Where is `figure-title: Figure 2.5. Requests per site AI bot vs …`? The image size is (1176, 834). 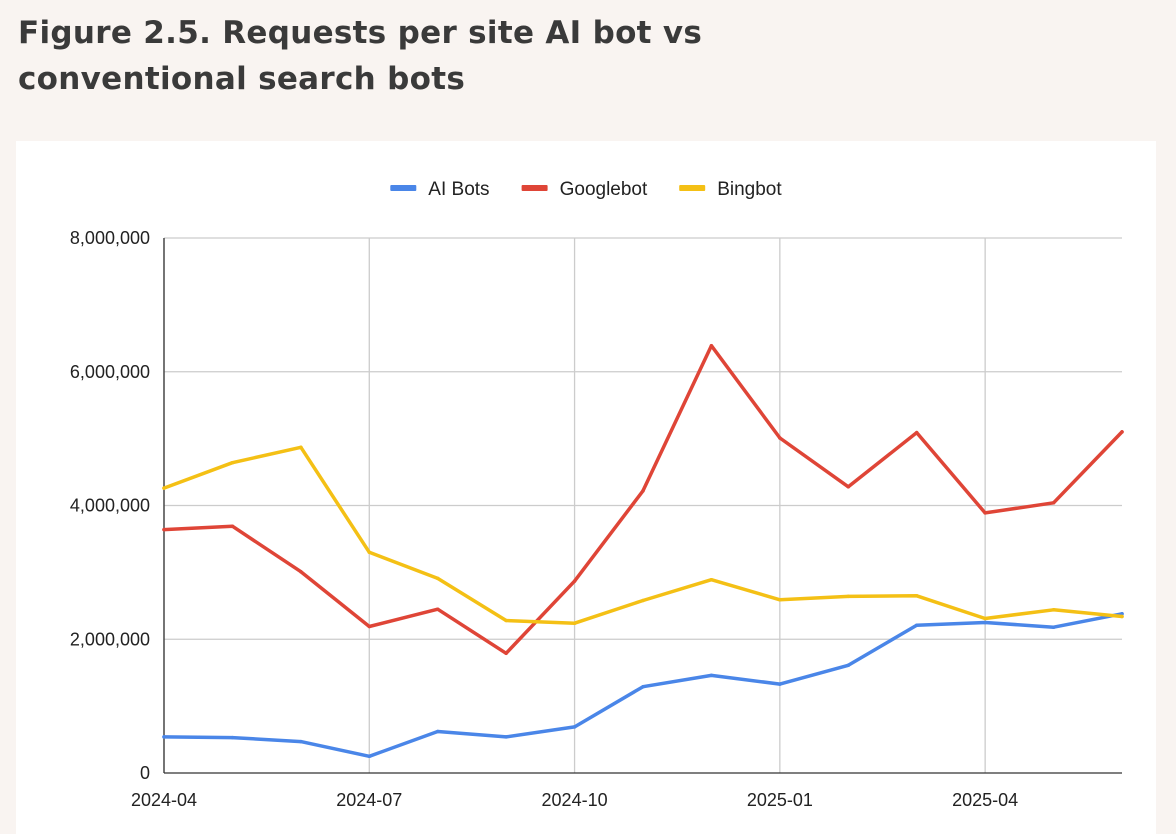 figure-title: Figure 2.5. Requests per site AI bot vs … is located at coordinates (360, 56).